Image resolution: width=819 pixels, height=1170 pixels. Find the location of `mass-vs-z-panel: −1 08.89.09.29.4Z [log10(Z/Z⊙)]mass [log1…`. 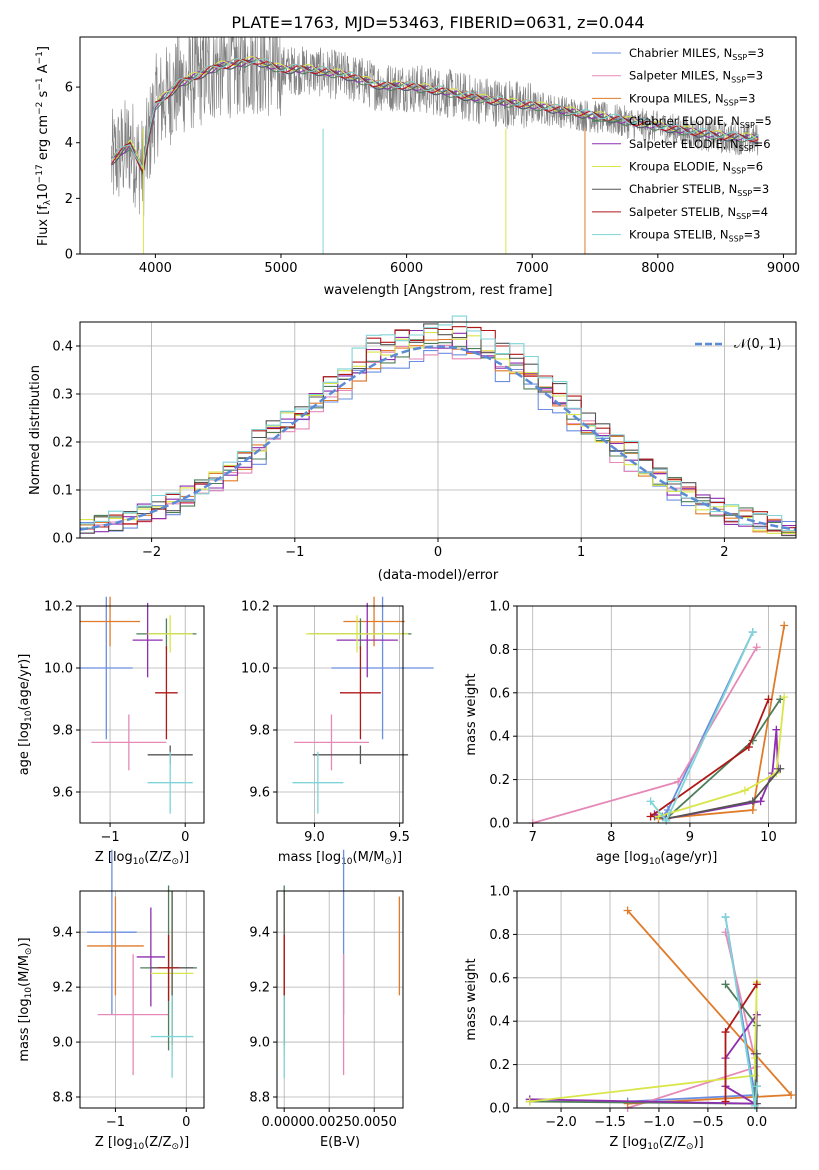

mass-vs-z-panel: −1 08.89.09.29.4Z [log10(Z/Z⊙)]mass [log1… is located at coordinates (111, 1000).